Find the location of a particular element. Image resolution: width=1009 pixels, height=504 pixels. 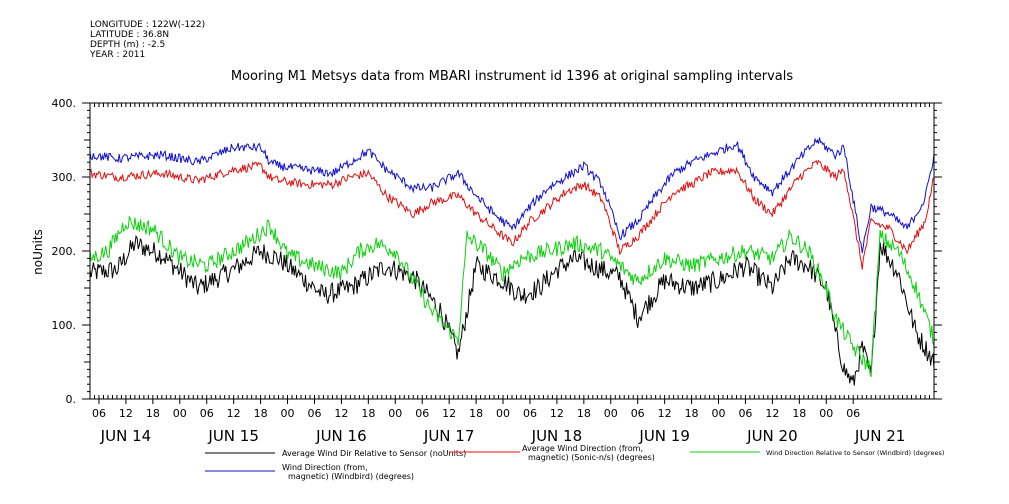

y-tick-label: 200. is located at coordinates (64, 251).